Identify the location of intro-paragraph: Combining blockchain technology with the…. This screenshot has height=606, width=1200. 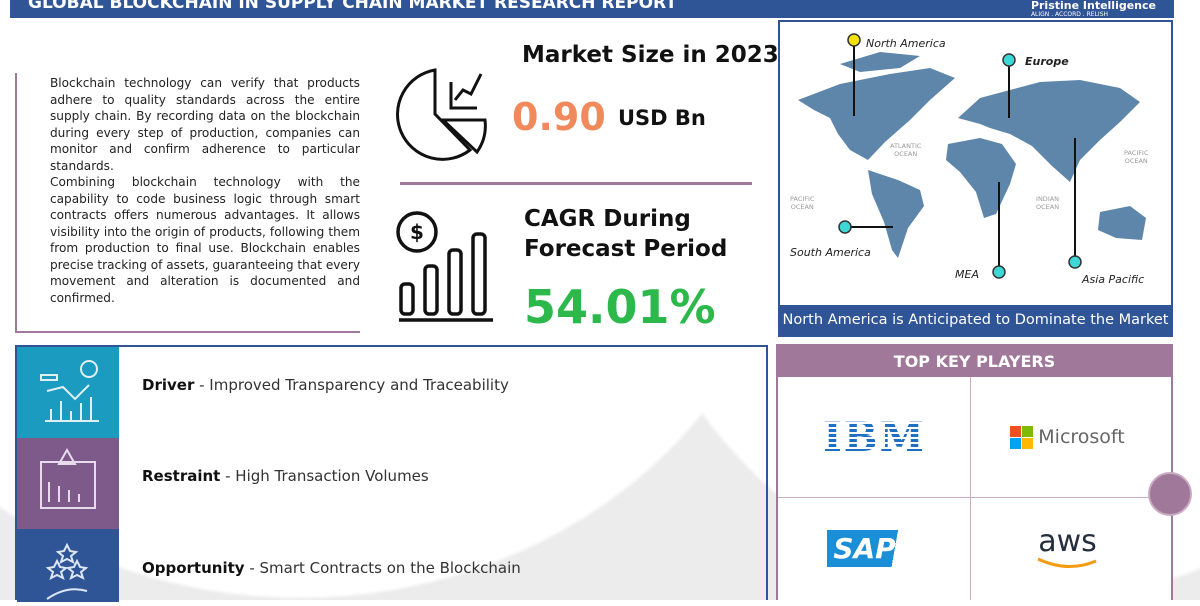
(205, 240).